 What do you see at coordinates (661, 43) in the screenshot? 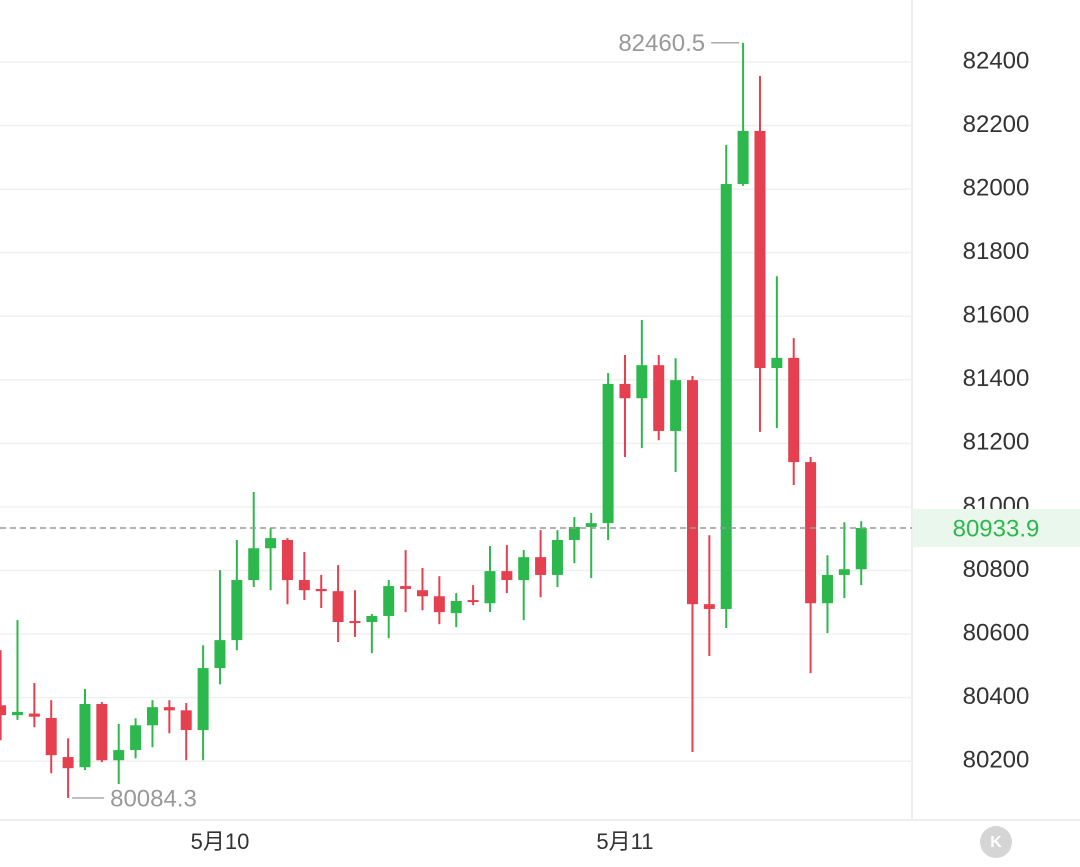
I see `max-annotation: 82460.5` at bounding box center [661, 43].